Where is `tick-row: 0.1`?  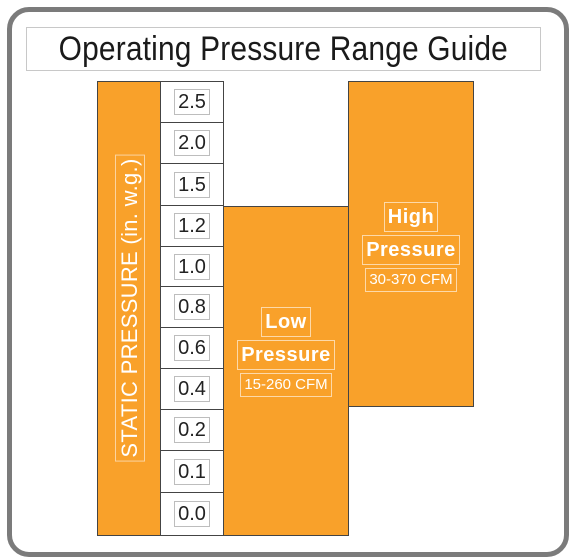
tick-row: 0.1 is located at coordinates (192, 472).